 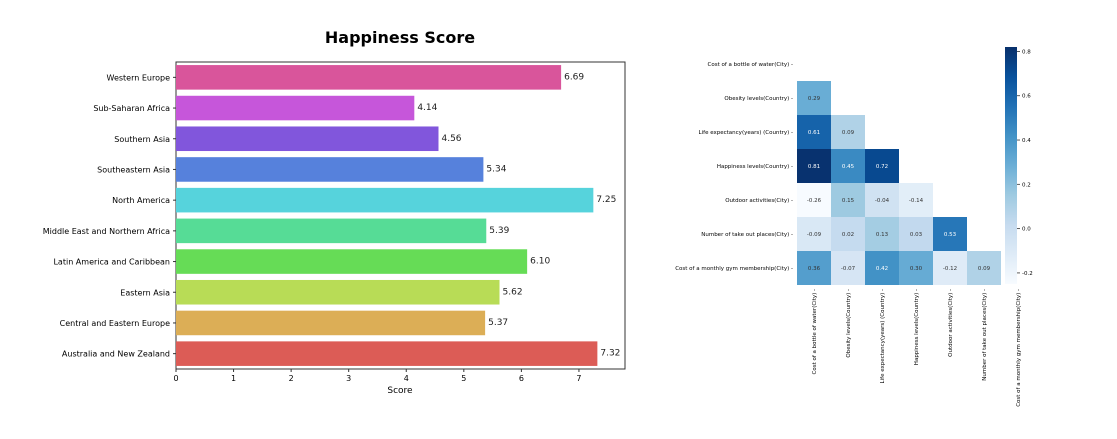 I want to click on cell-value: 0.42, so click(x=882, y=269).